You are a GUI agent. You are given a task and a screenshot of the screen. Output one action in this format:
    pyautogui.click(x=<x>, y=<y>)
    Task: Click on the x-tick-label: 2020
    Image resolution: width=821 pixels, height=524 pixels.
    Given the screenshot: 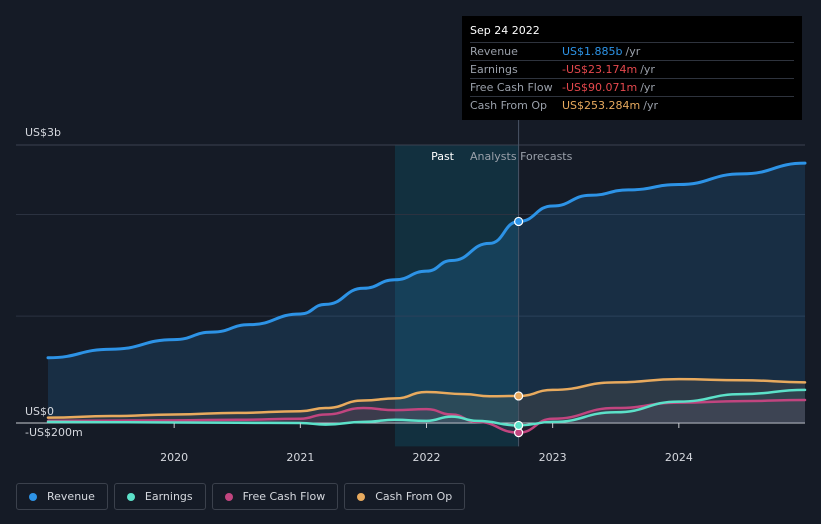 What is the action you would take?
    pyautogui.click(x=174, y=457)
    